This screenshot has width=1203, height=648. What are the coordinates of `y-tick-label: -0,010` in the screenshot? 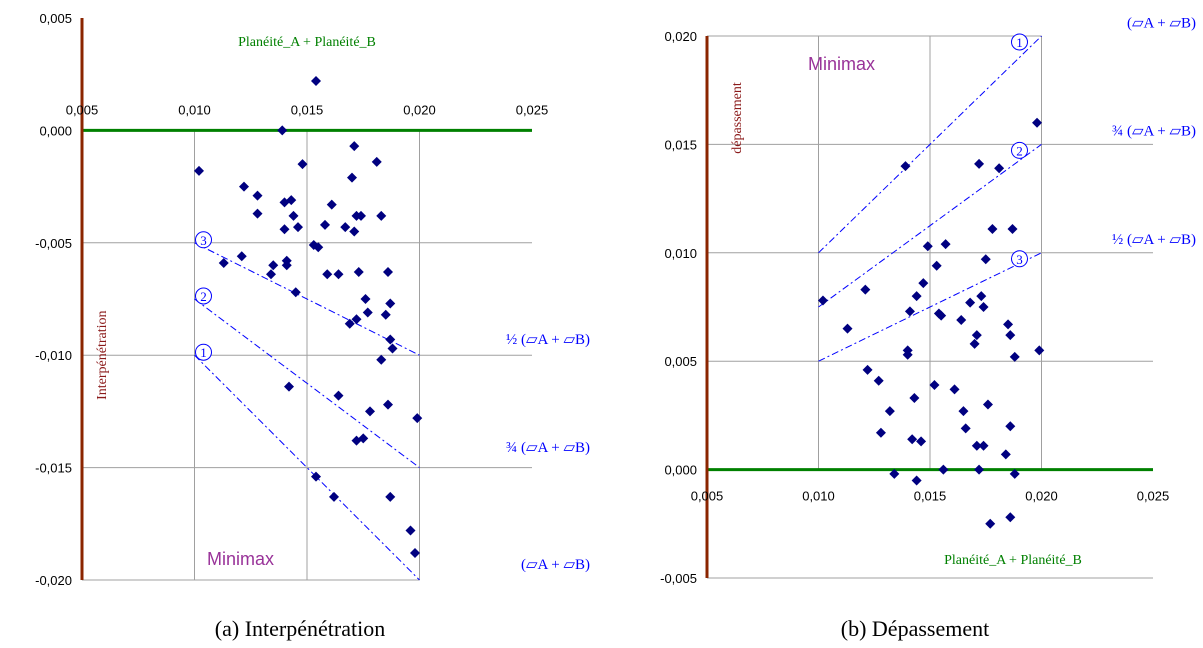 It's located at (53, 355).